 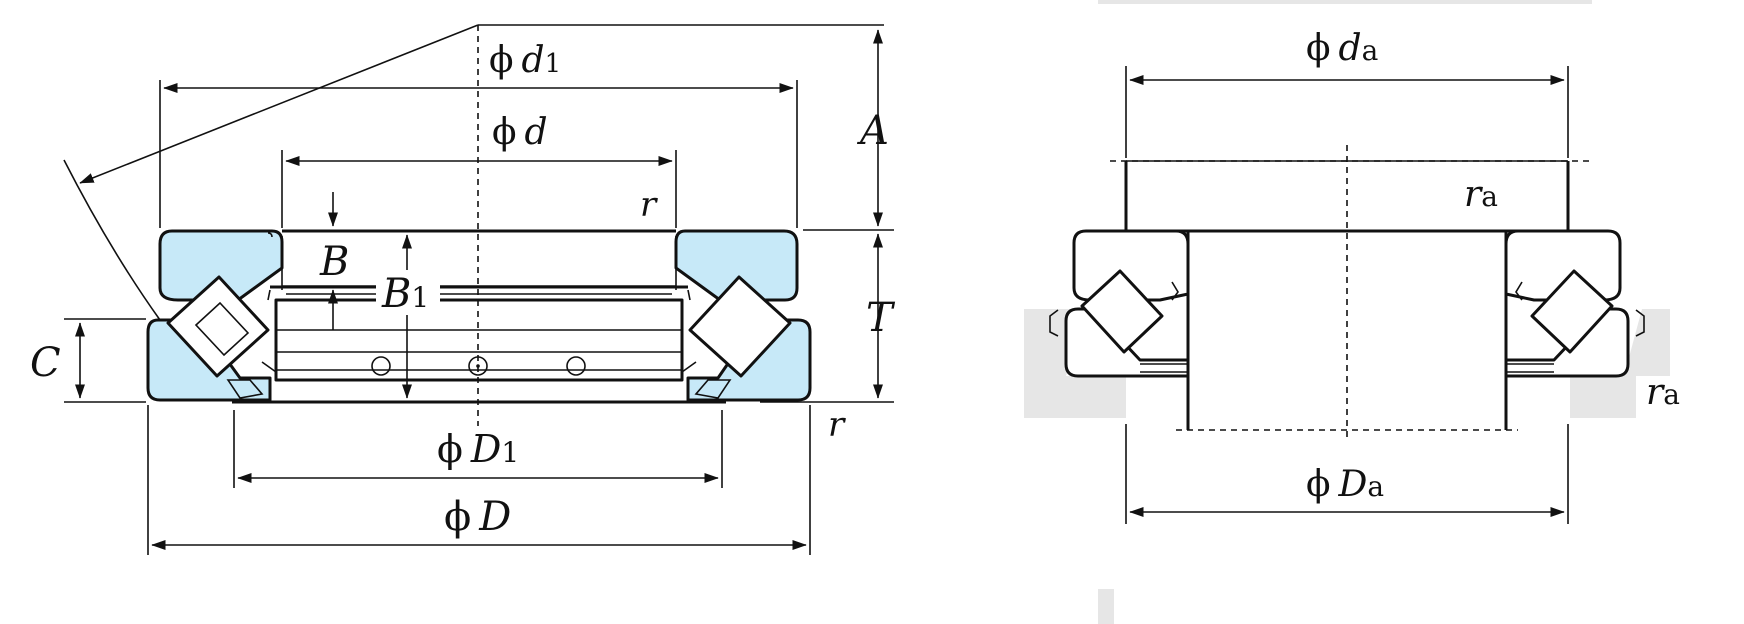 I want to click on label-A: A, so click(x=872, y=131).